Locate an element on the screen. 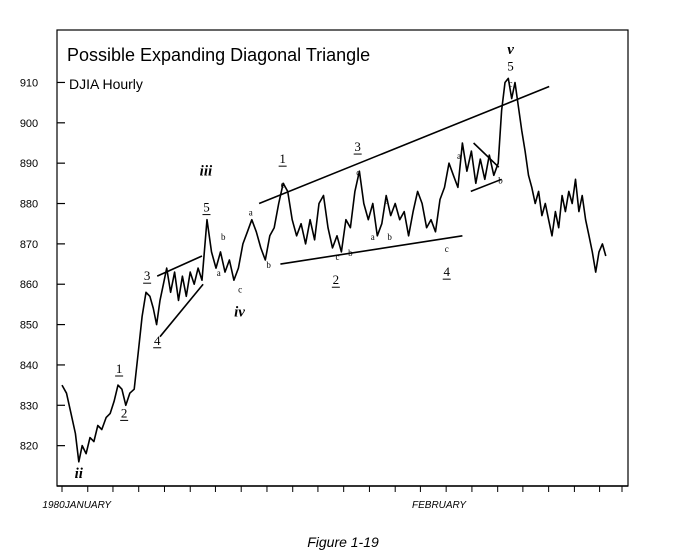 The width and height of the screenshot is (686, 555). x-tick-label: FEBRUARY is located at coordinates (439, 505).